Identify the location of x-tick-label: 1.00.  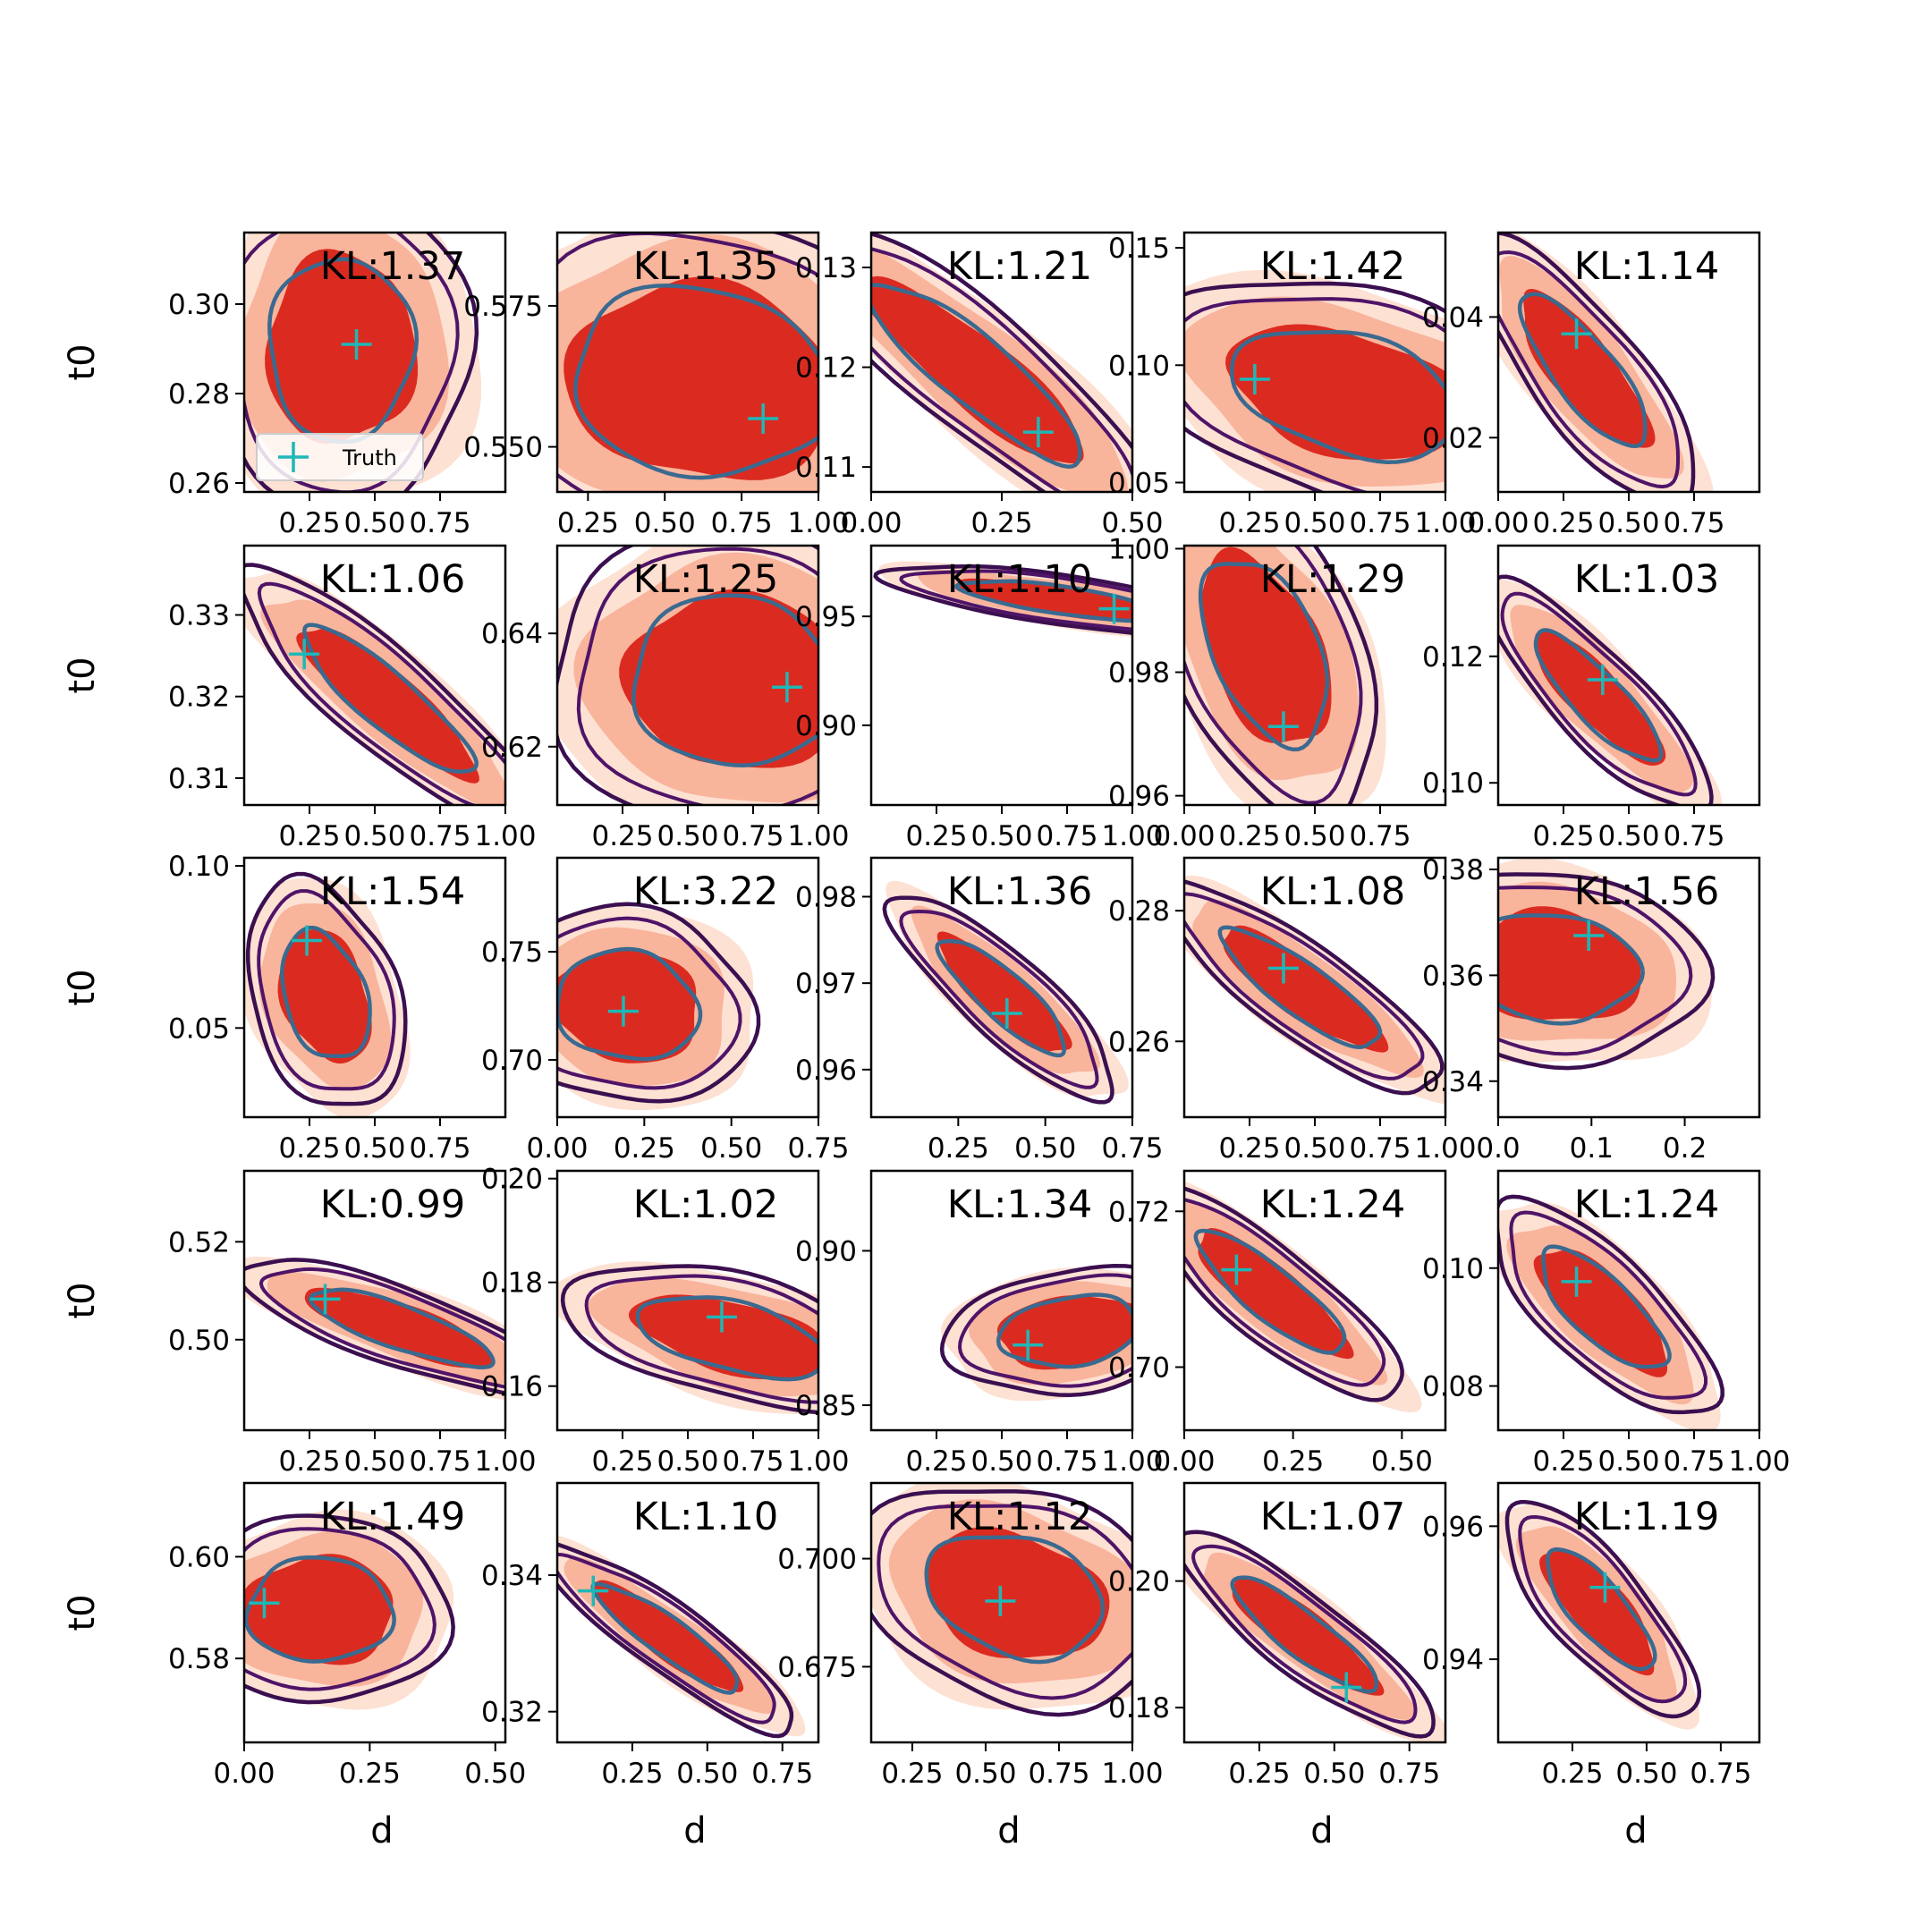
(505, 836).